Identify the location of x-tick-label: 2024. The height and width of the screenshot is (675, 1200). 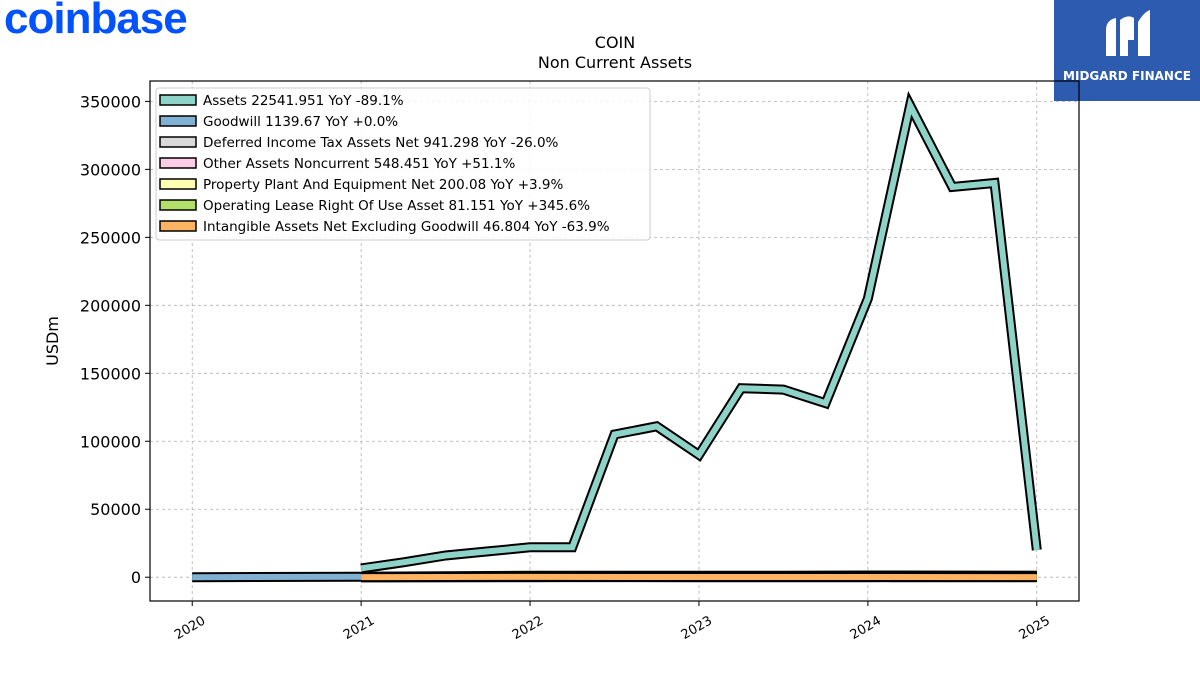
(866, 628).